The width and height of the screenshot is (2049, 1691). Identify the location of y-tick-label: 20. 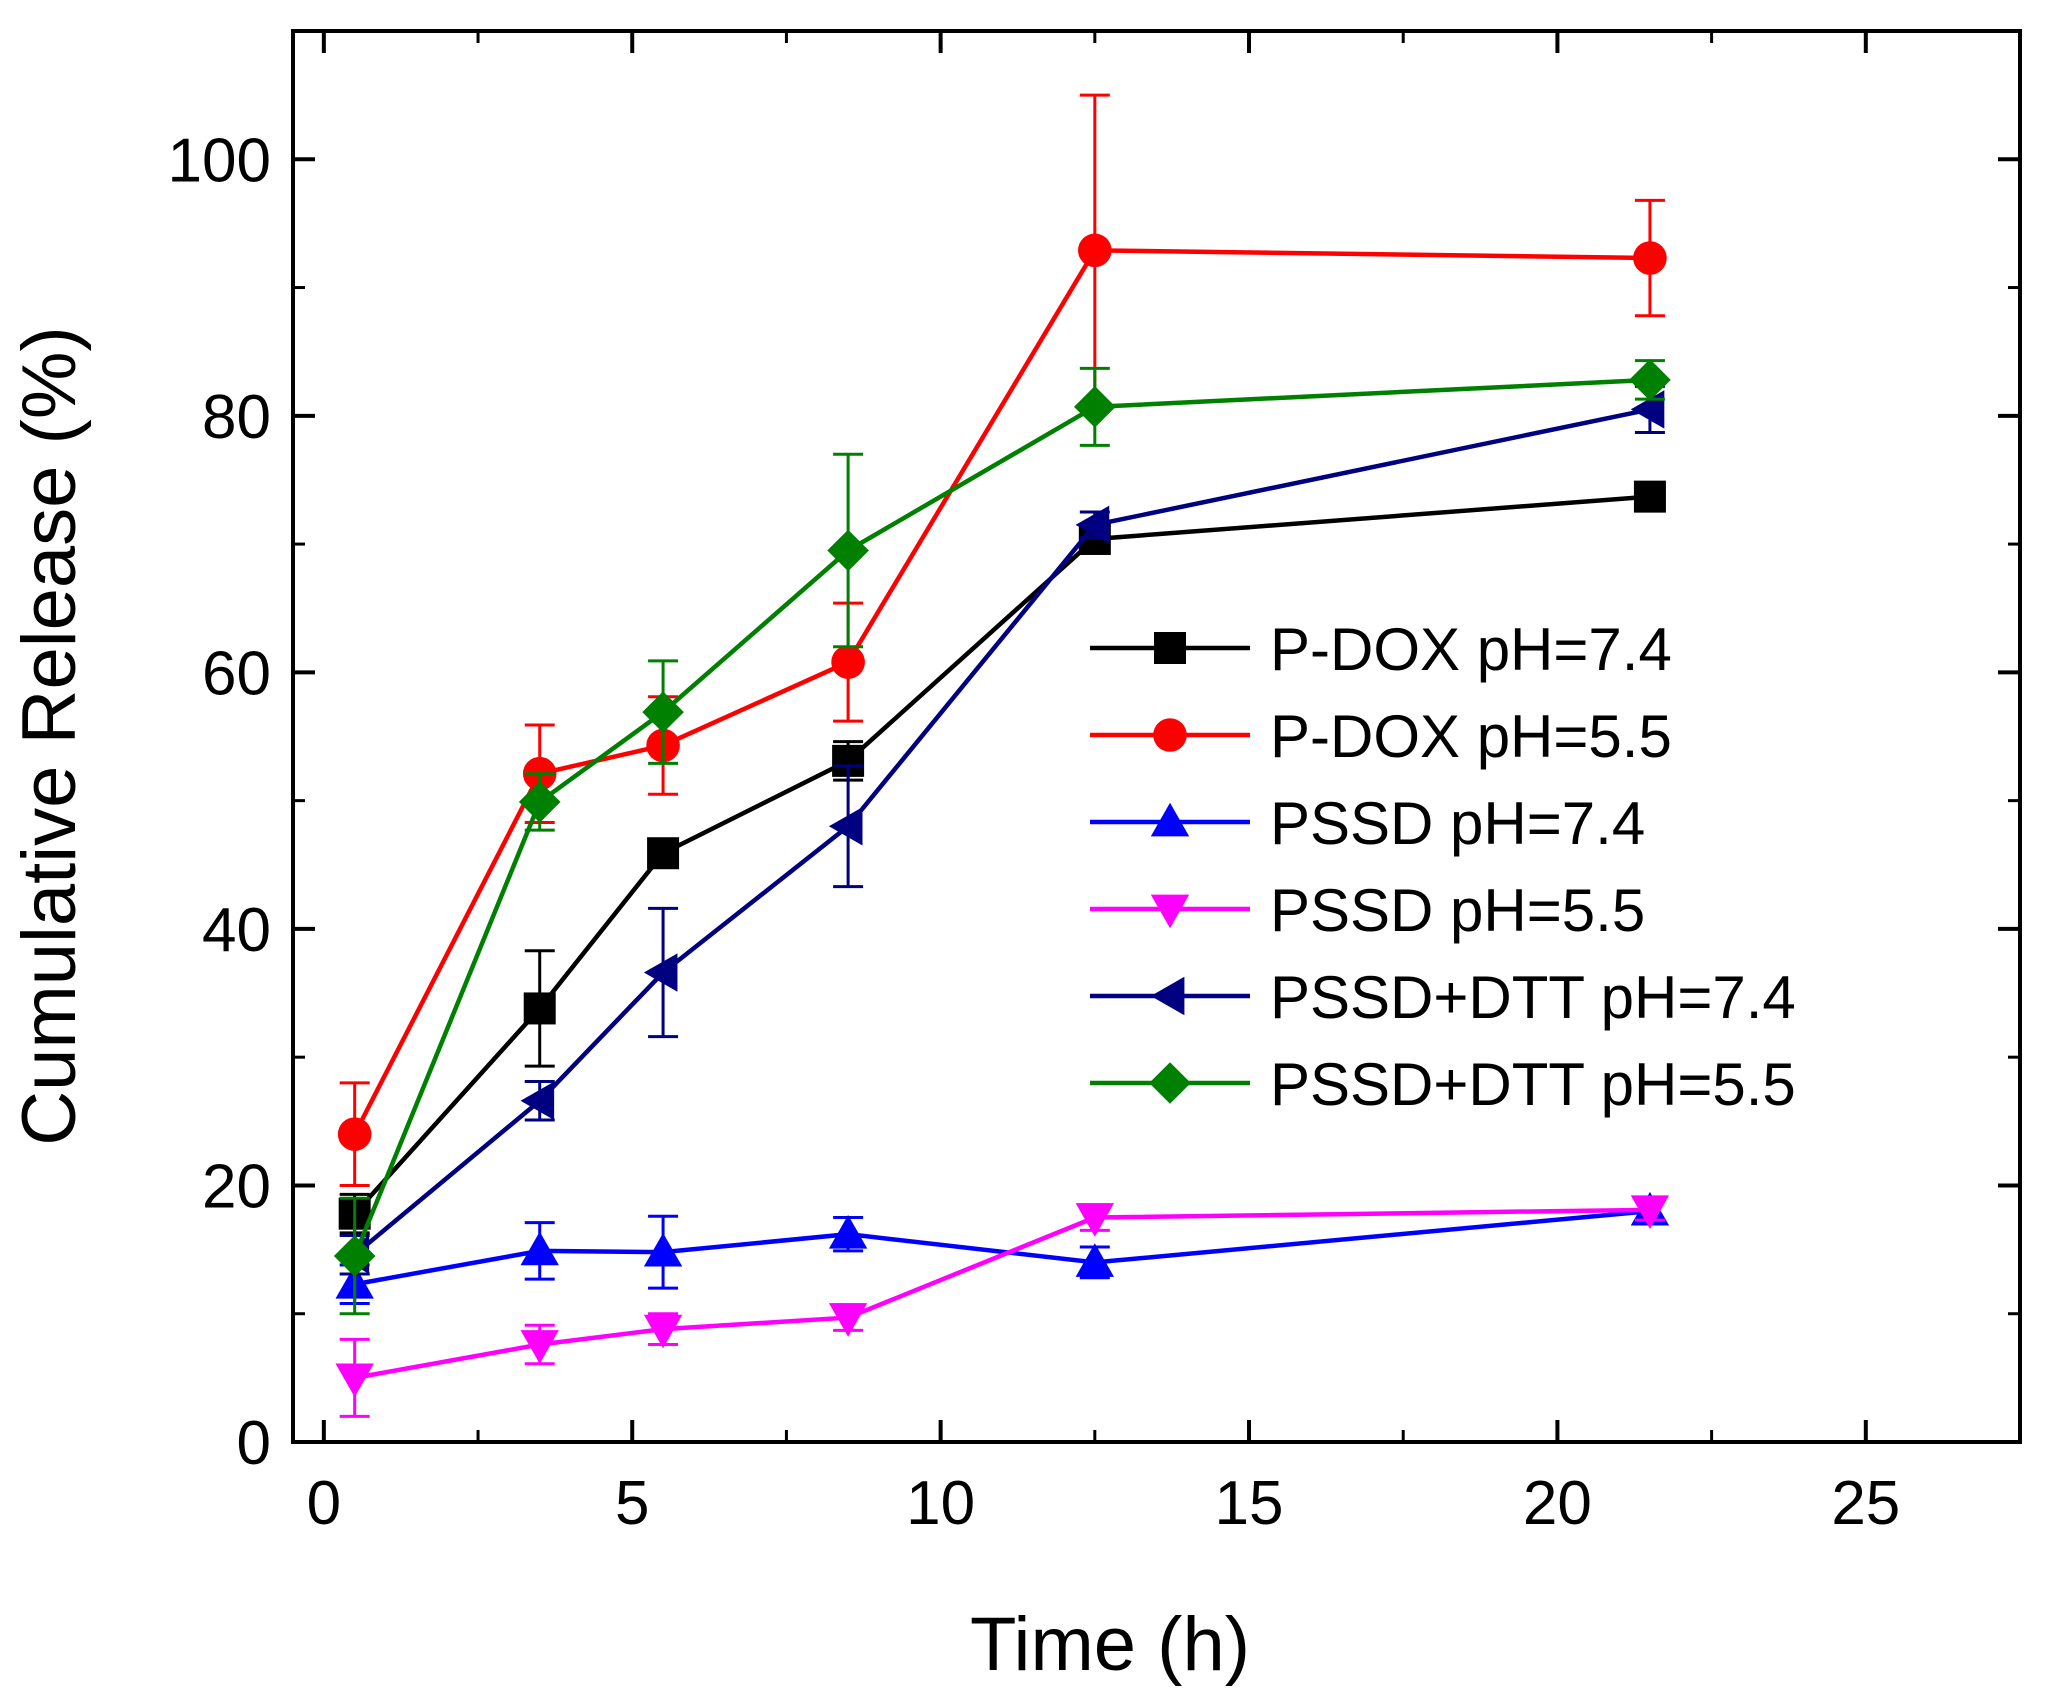
(236, 1186).